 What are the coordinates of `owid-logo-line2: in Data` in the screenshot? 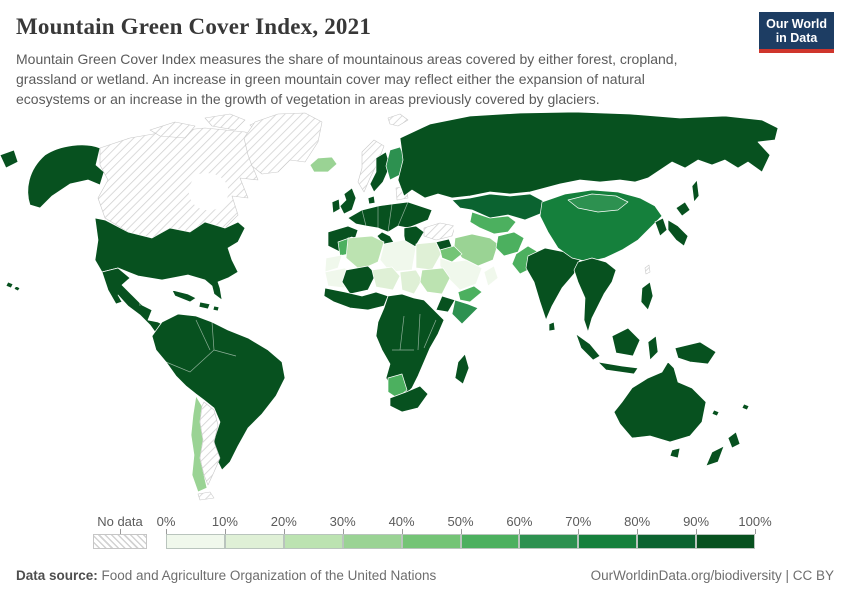 It's located at (796, 38).